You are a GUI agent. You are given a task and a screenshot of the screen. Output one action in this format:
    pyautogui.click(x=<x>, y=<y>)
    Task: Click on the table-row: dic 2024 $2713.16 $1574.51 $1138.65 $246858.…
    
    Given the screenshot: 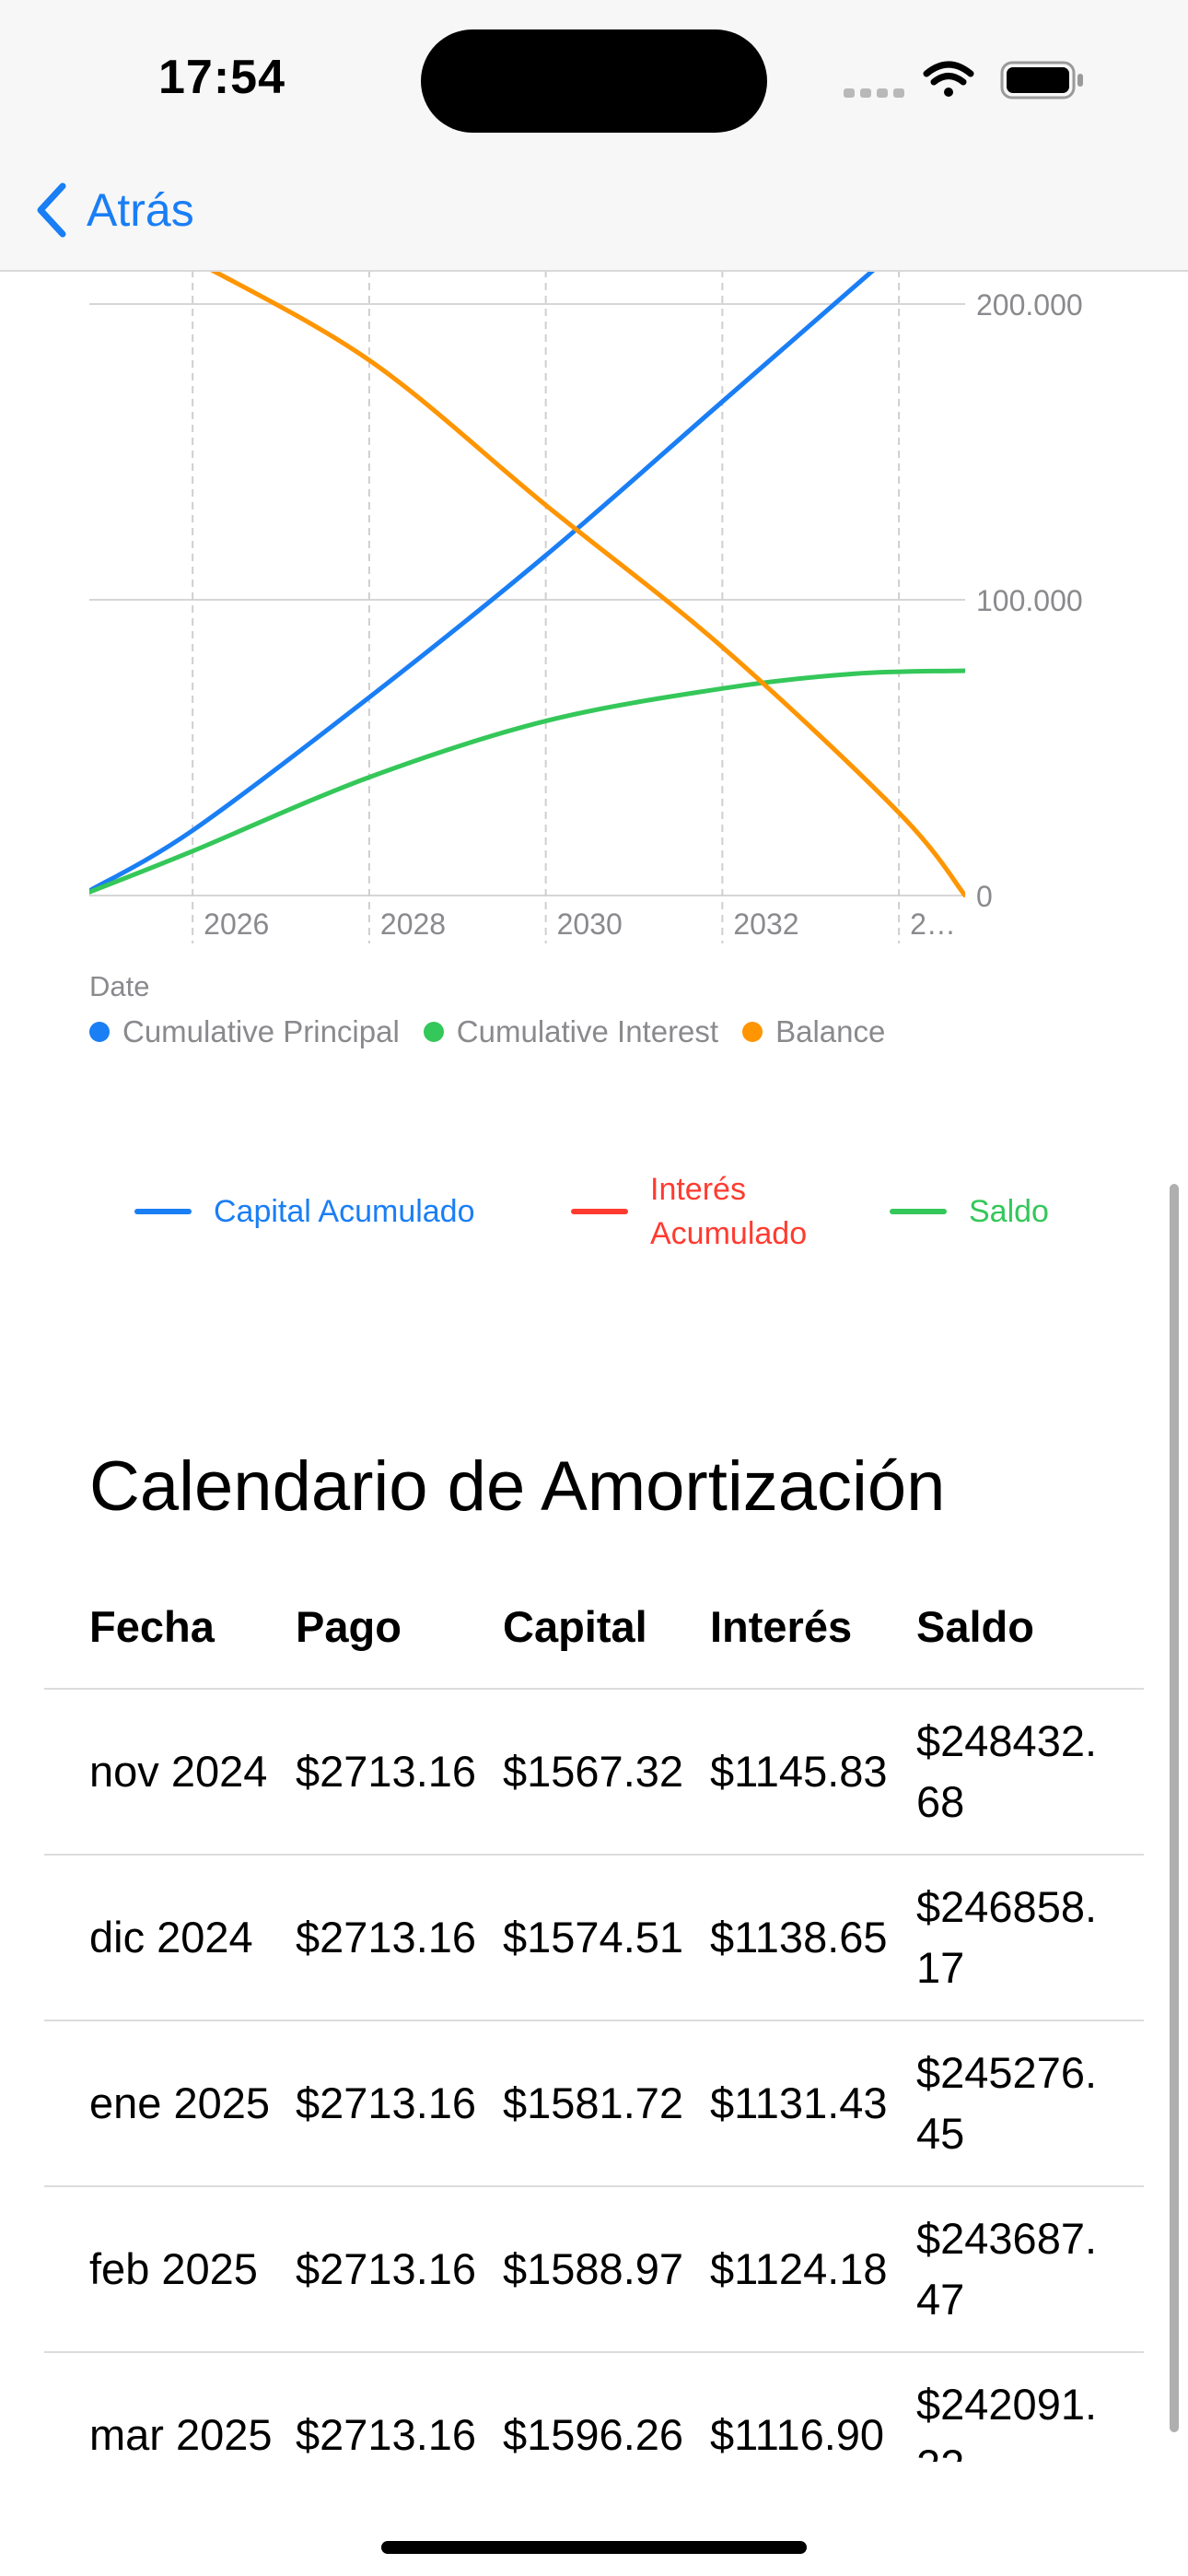 What is the action you would take?
    pyautogui.click(x=594, y=1938)
    